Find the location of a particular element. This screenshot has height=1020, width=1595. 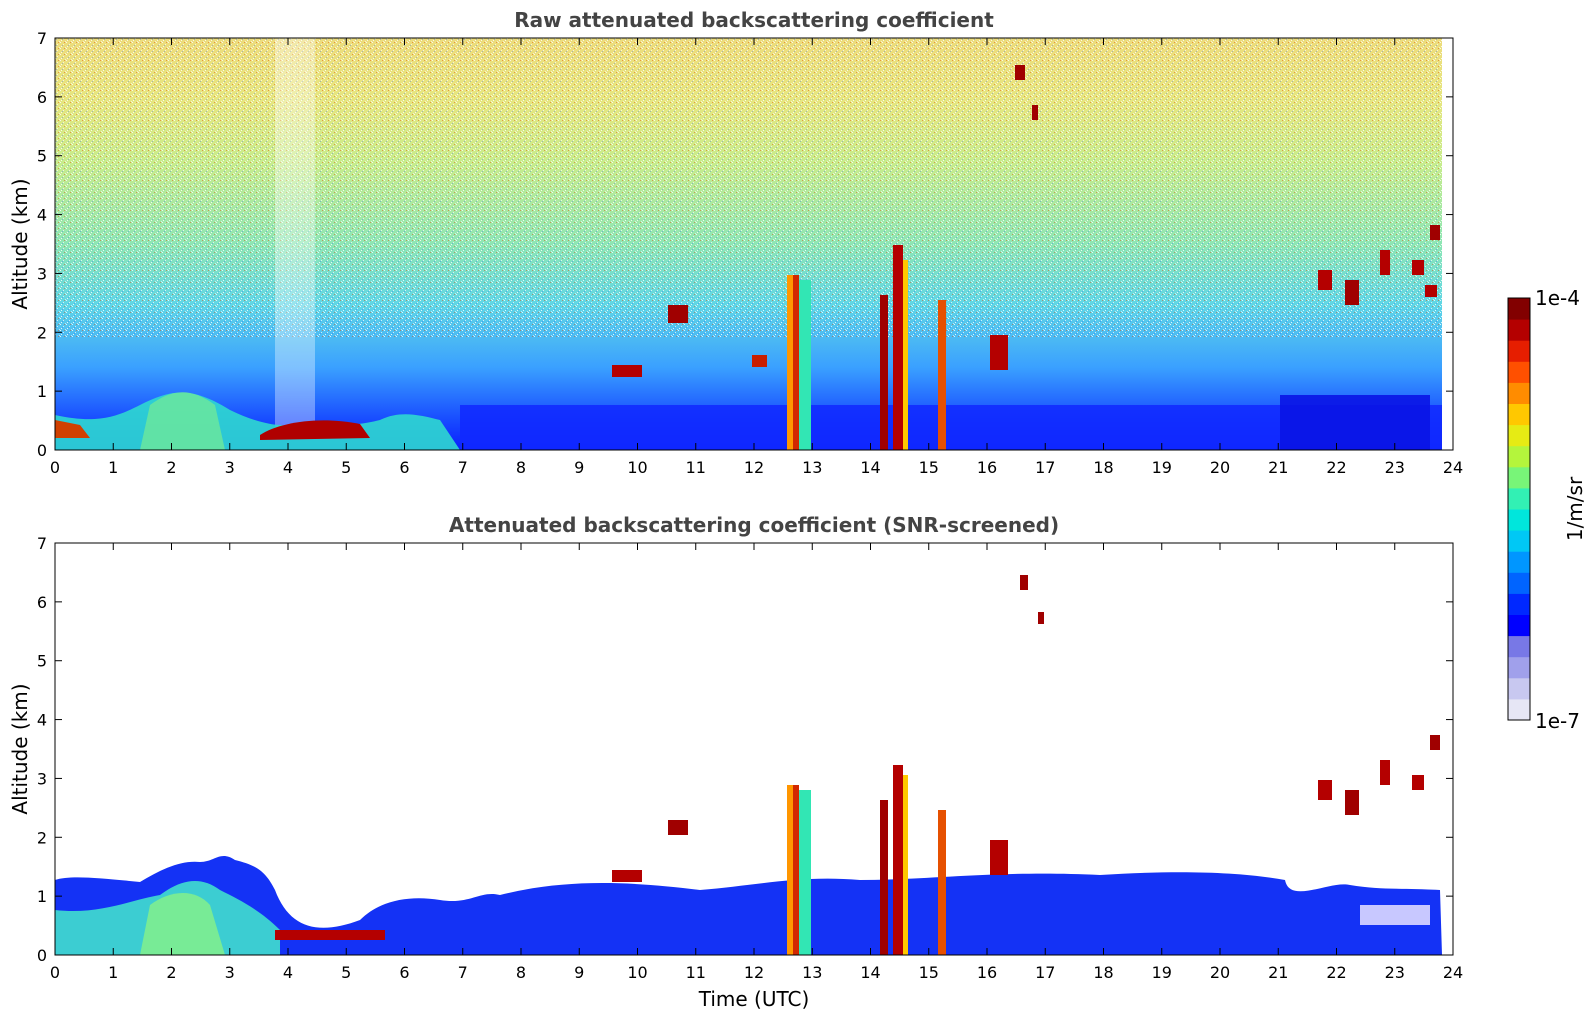

raw-no-data is located at coordinates (1447, 244).